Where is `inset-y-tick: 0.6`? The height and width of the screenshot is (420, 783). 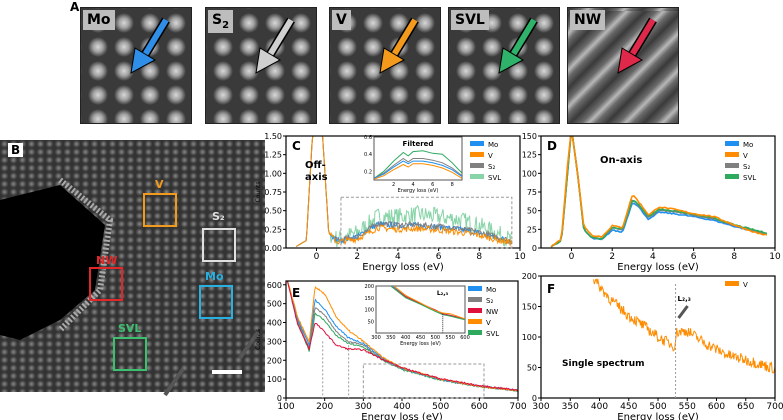 inset-y-tick: 0.6 is located at coordinates (368, 138).